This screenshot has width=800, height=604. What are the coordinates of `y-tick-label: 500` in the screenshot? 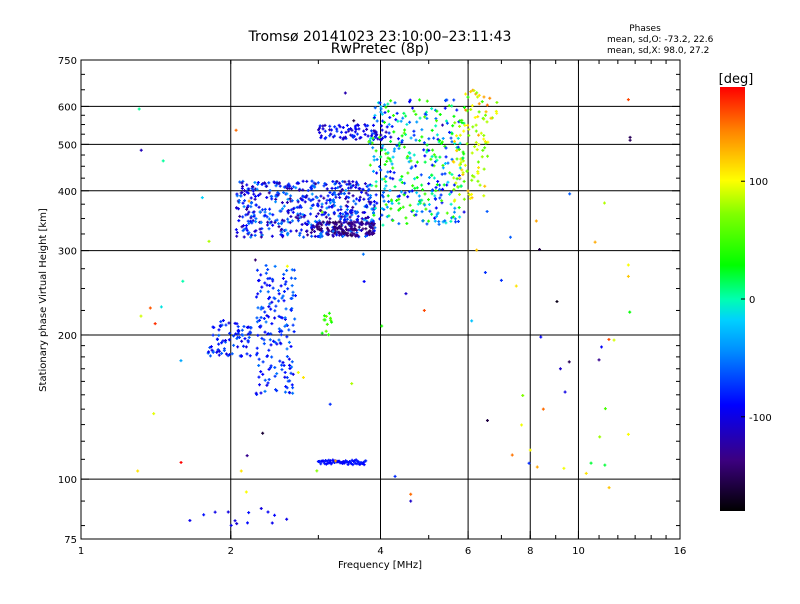 It's located at (67, 145).